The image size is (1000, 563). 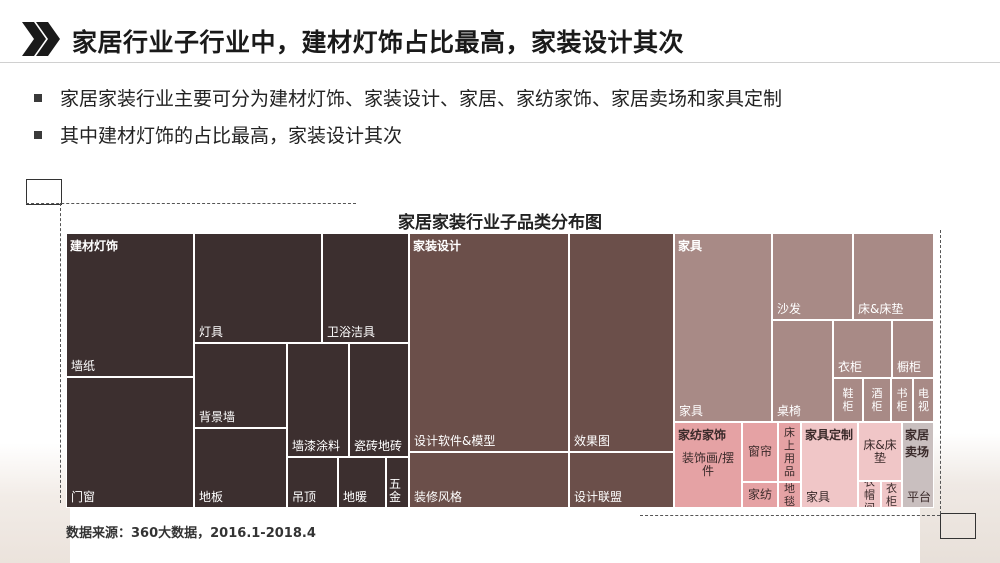 I want to click on treemap-cell: 酒柜, so click(x=877, y=400).